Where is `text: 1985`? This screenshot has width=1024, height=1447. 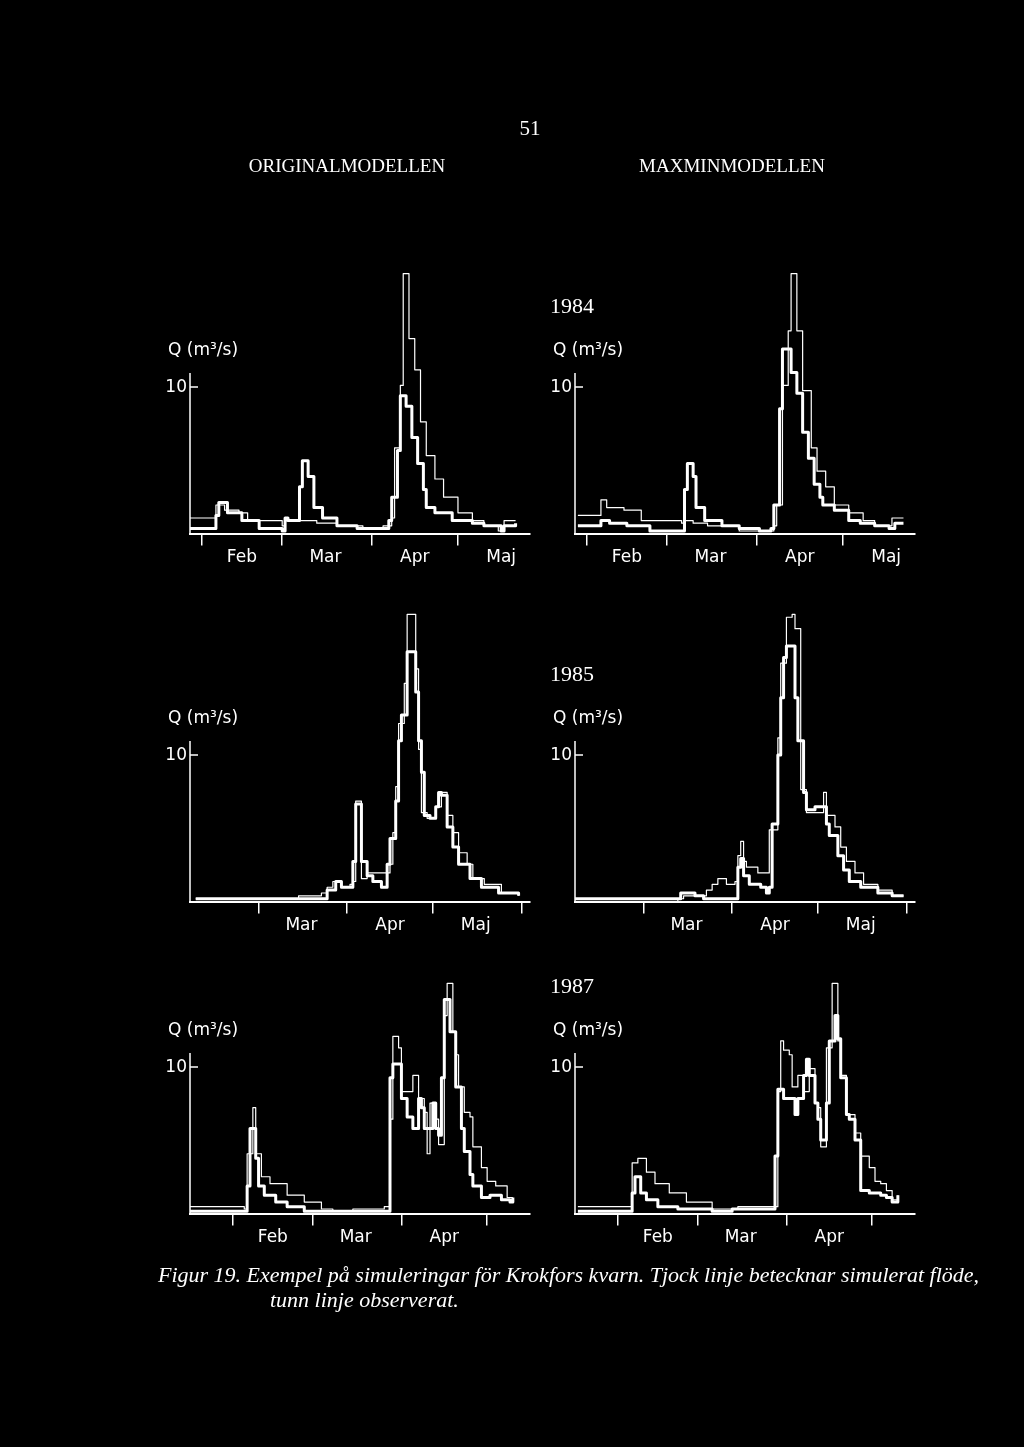 text: 1985 is located at coordinates (572, 674).